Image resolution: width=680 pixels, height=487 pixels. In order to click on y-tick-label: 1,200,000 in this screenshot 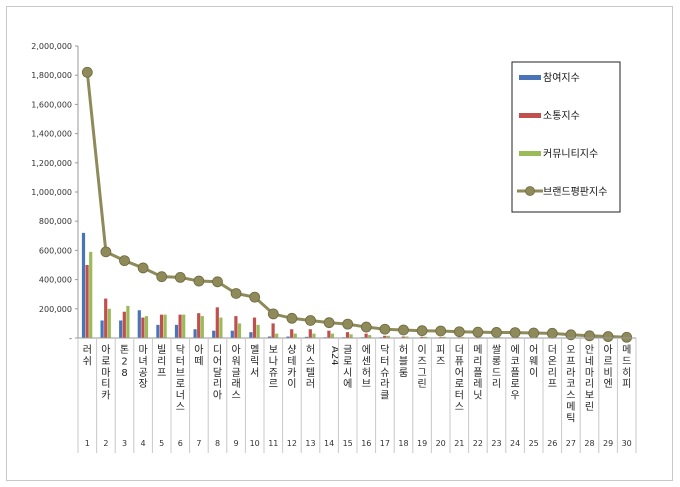, I will do `click(51, 163)`.